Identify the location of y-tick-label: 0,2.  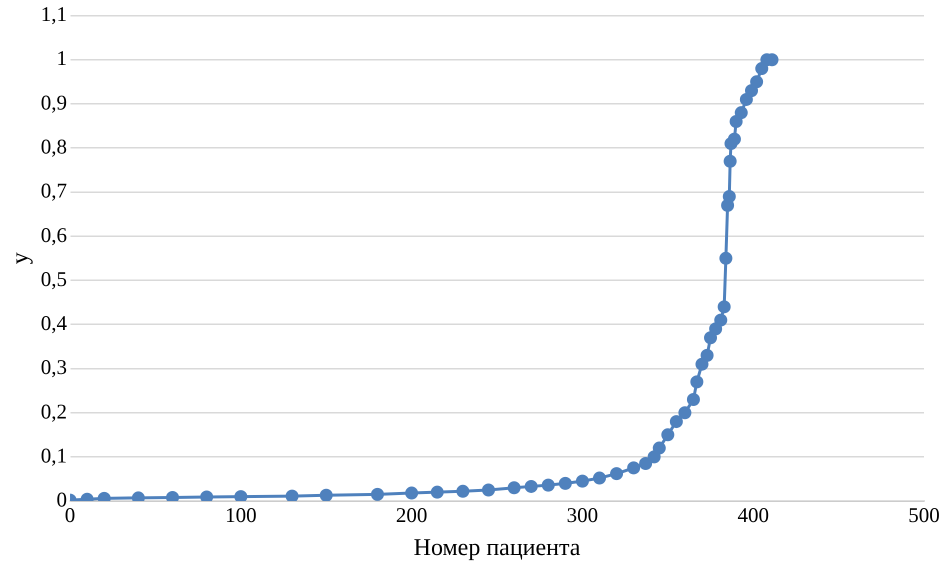
(54, 411).